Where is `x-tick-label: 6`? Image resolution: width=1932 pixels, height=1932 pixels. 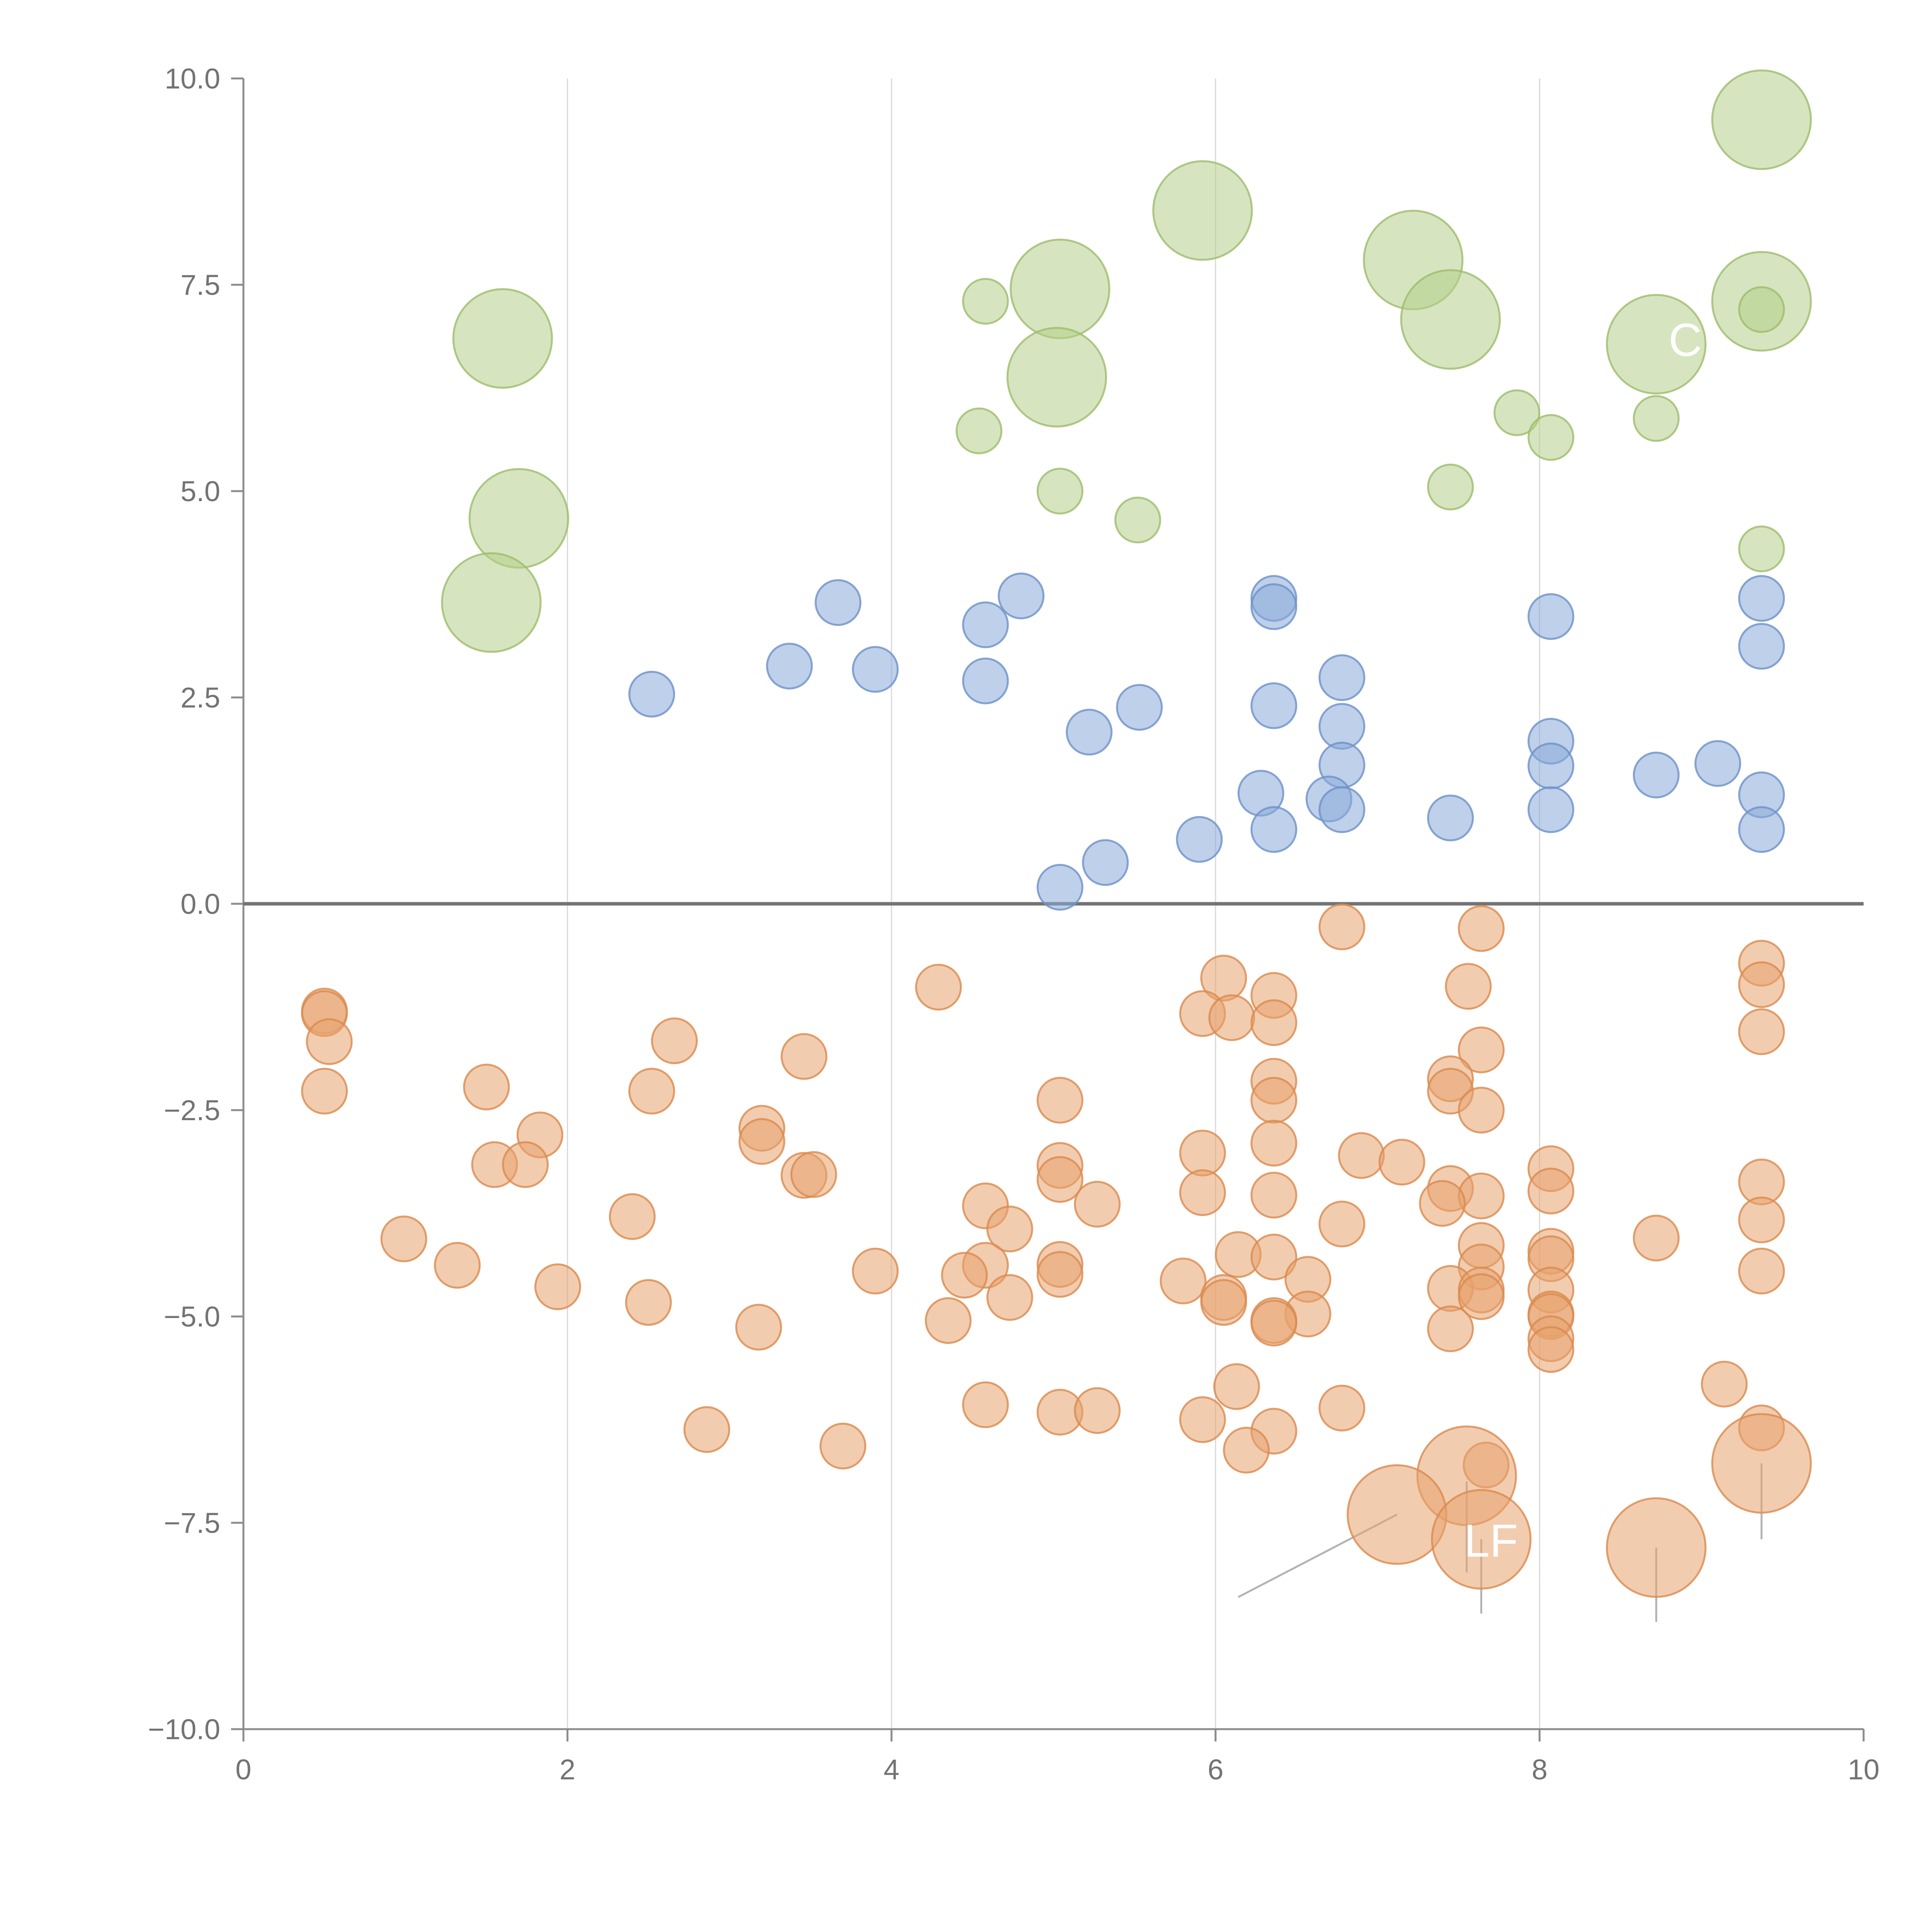 x-tick-label: 6 is located at coordinates (1215, 1770).